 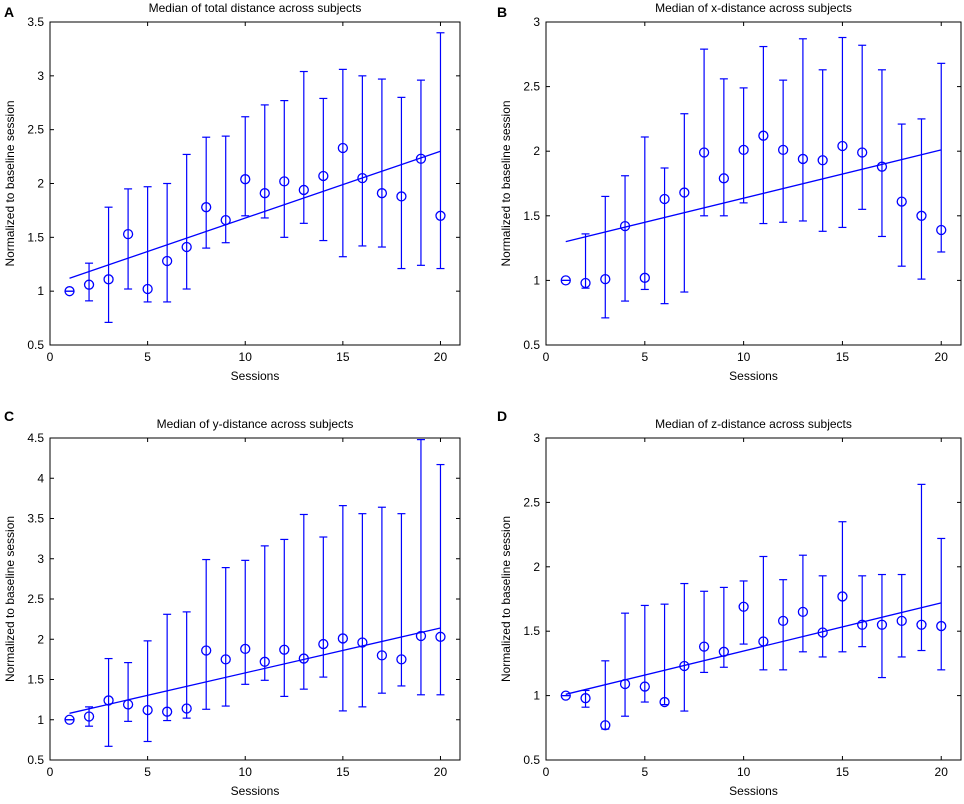 I want to click on chart-title: Median of z-distance across subjects, so click(x=753, y=424).